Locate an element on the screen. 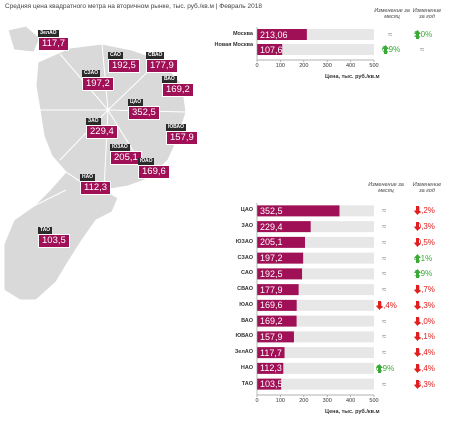 This screenshot has width=451, height=430. change-text: -1,0% is located at coordinates (424, 321).